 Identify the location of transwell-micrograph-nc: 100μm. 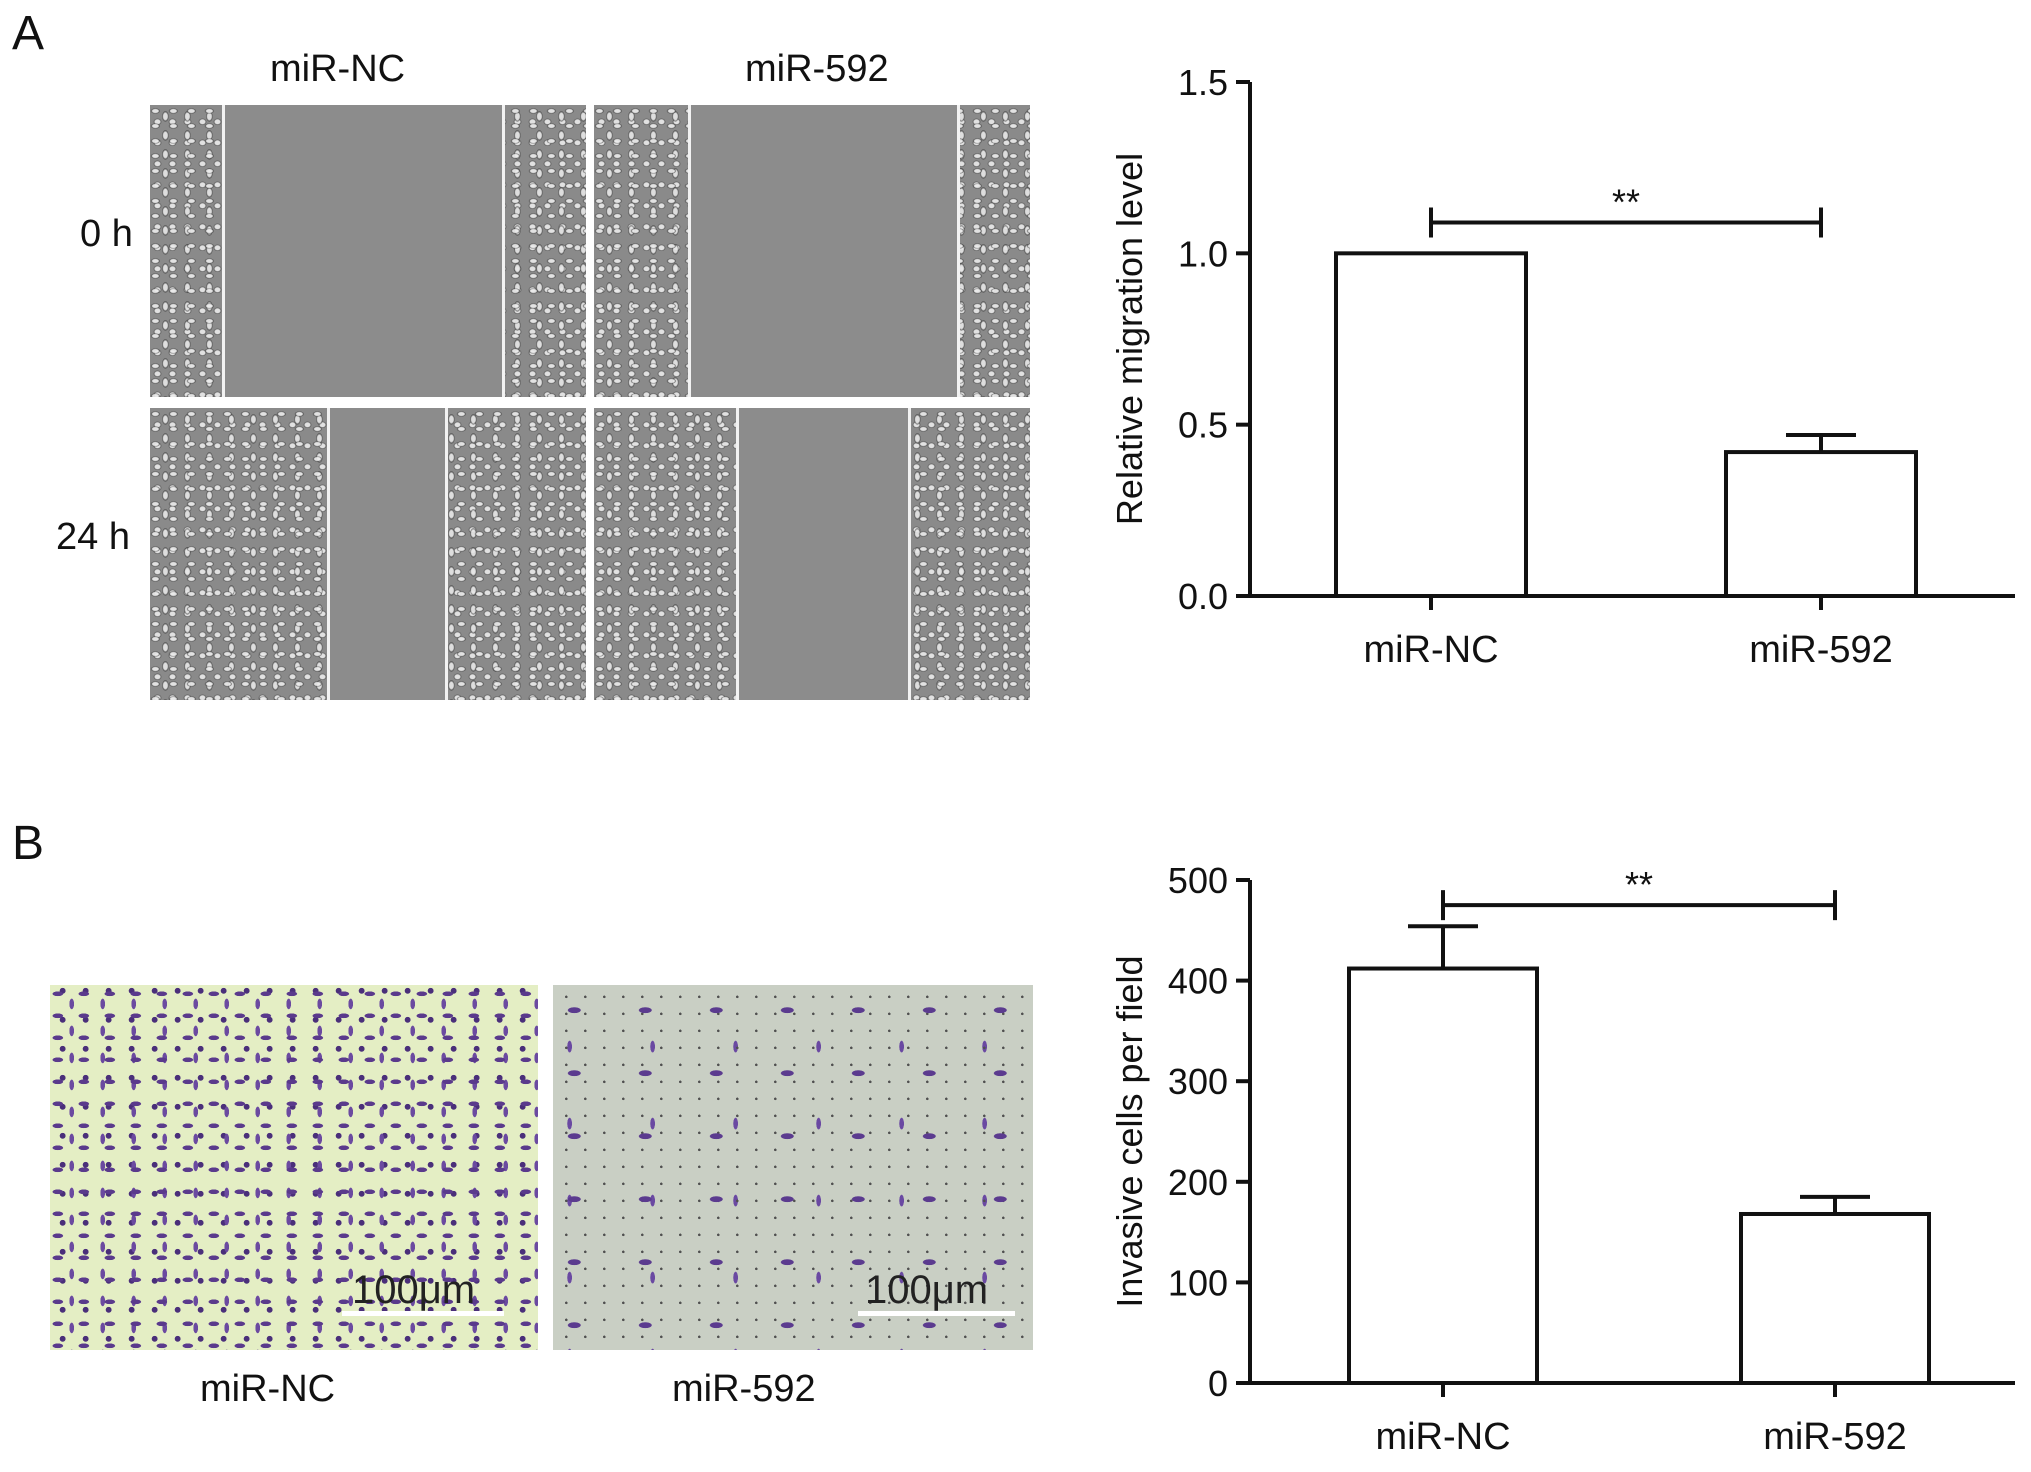
(294, 1167).